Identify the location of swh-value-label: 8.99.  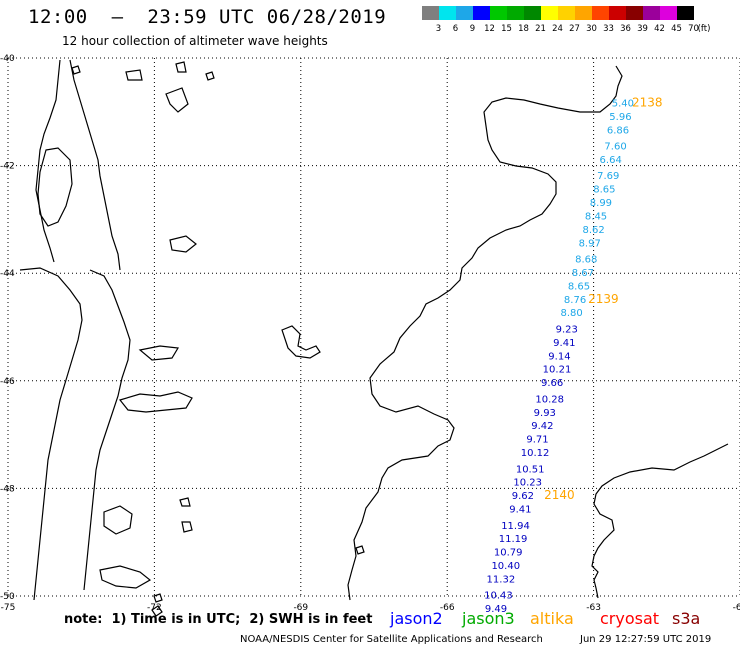
(601, 203).